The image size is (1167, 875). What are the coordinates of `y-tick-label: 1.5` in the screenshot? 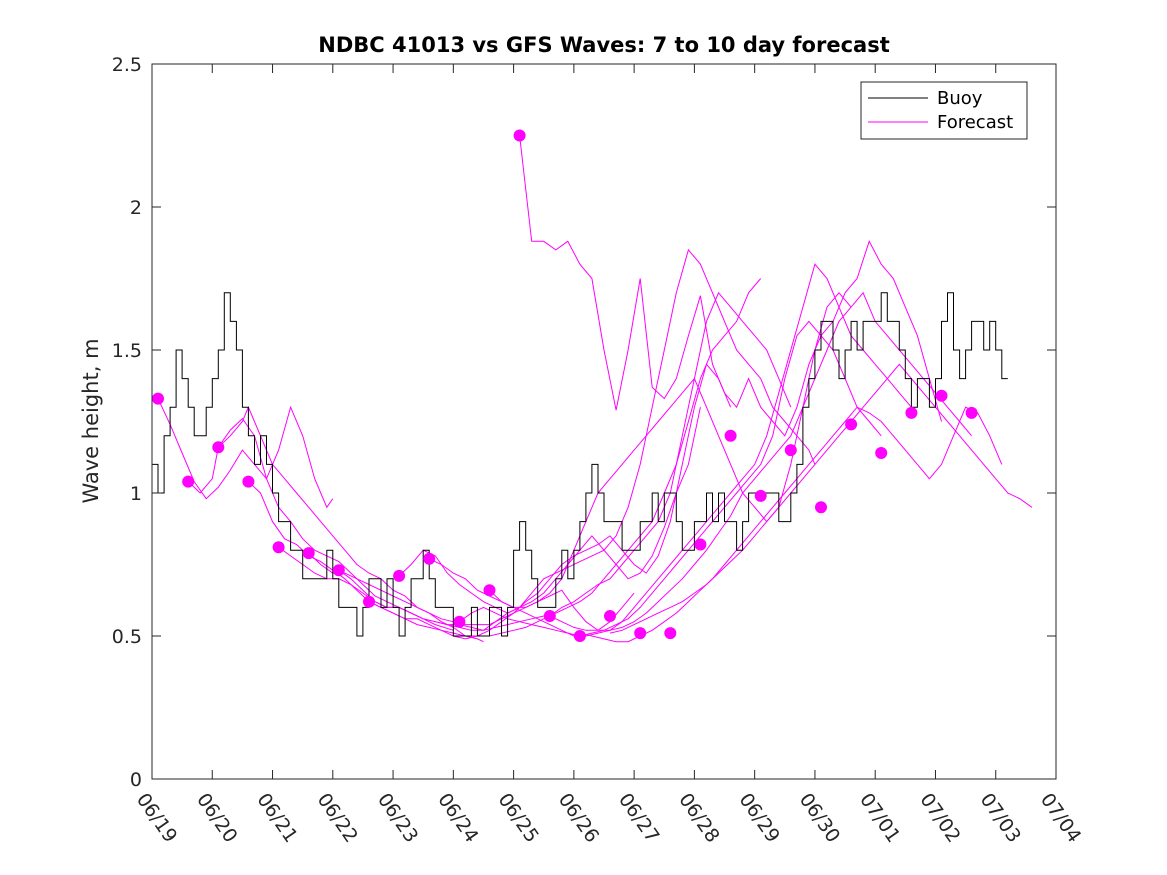 It's located at (127, 351).